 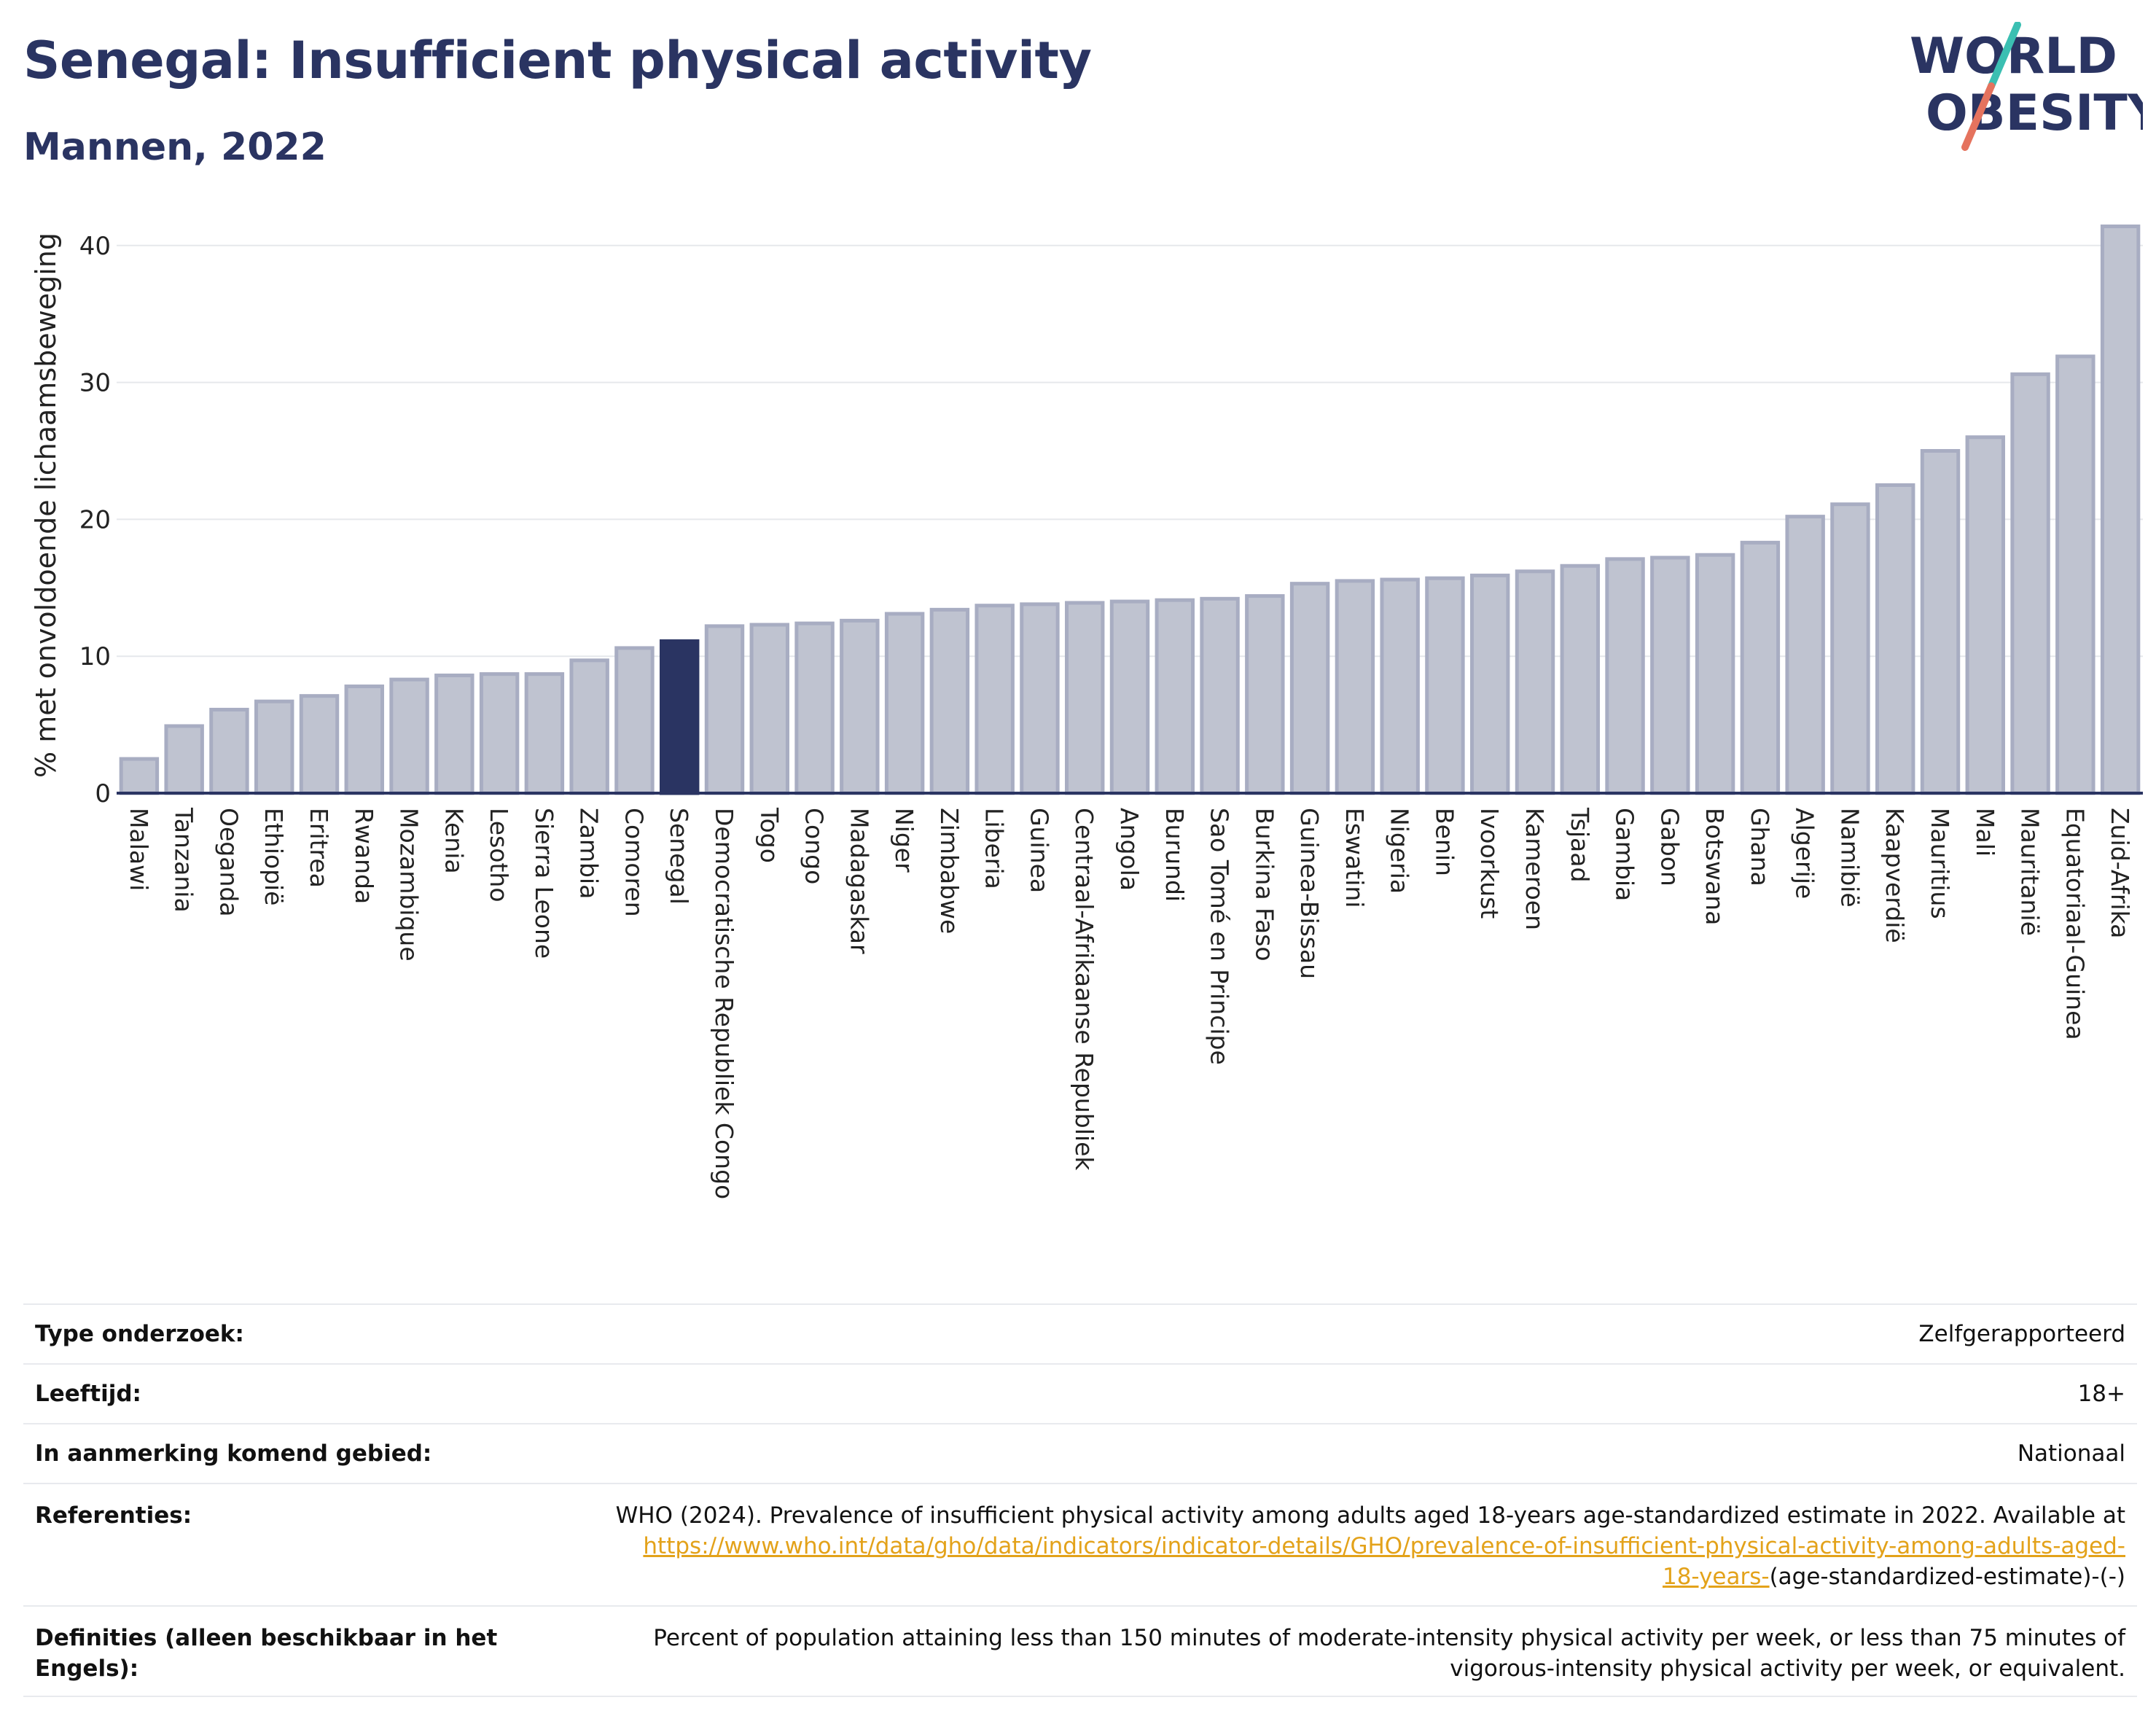 I want to click on bar-zambia, so click(x=589, y=726).